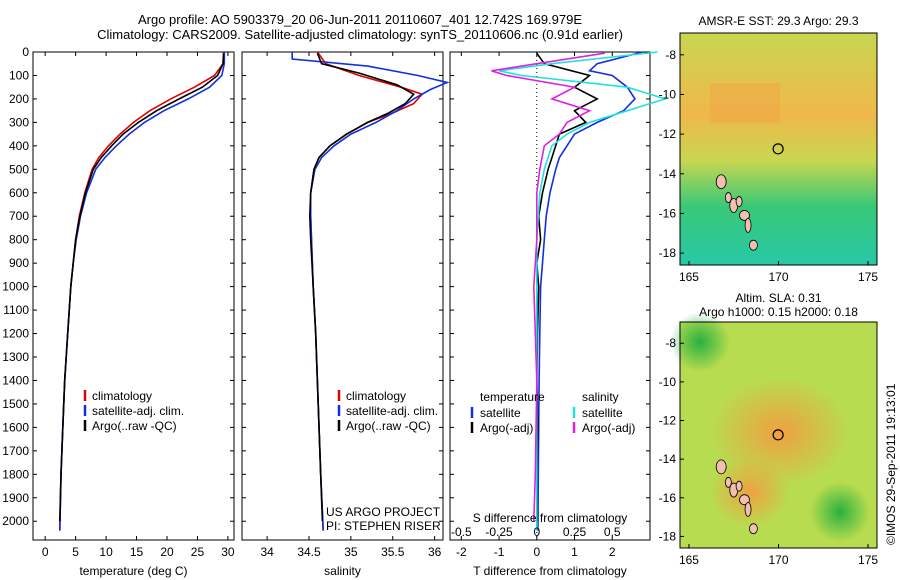 Image resolution: width=900 pixels, height=580 pixels. Describe the element at coordinates (19, 263) in the screenshot. I see `y-tick-label: 900` at that location.